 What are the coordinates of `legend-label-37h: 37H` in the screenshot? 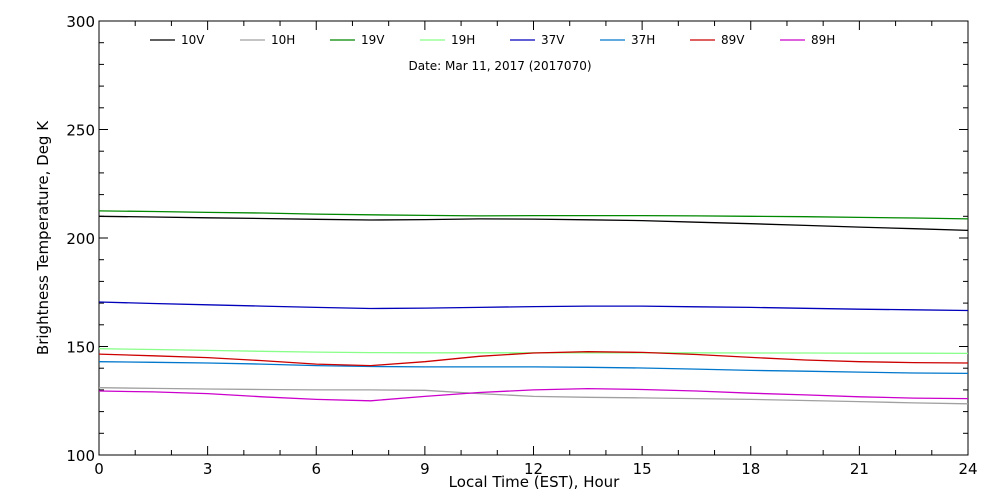 It's located at (643, 40).